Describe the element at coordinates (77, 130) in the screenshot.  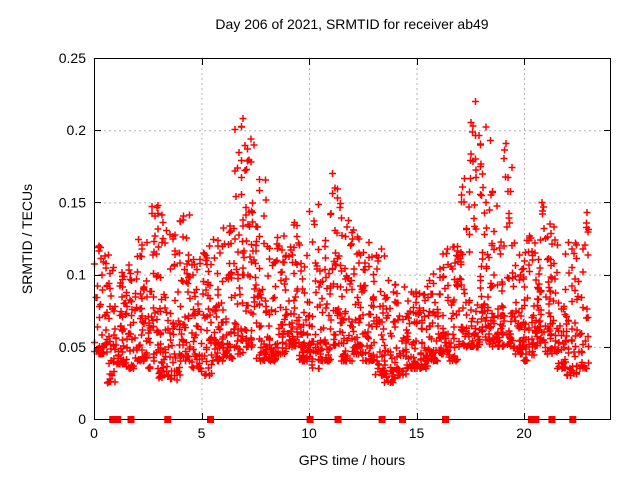
I see `y-tick-label: 0.2` at that location.